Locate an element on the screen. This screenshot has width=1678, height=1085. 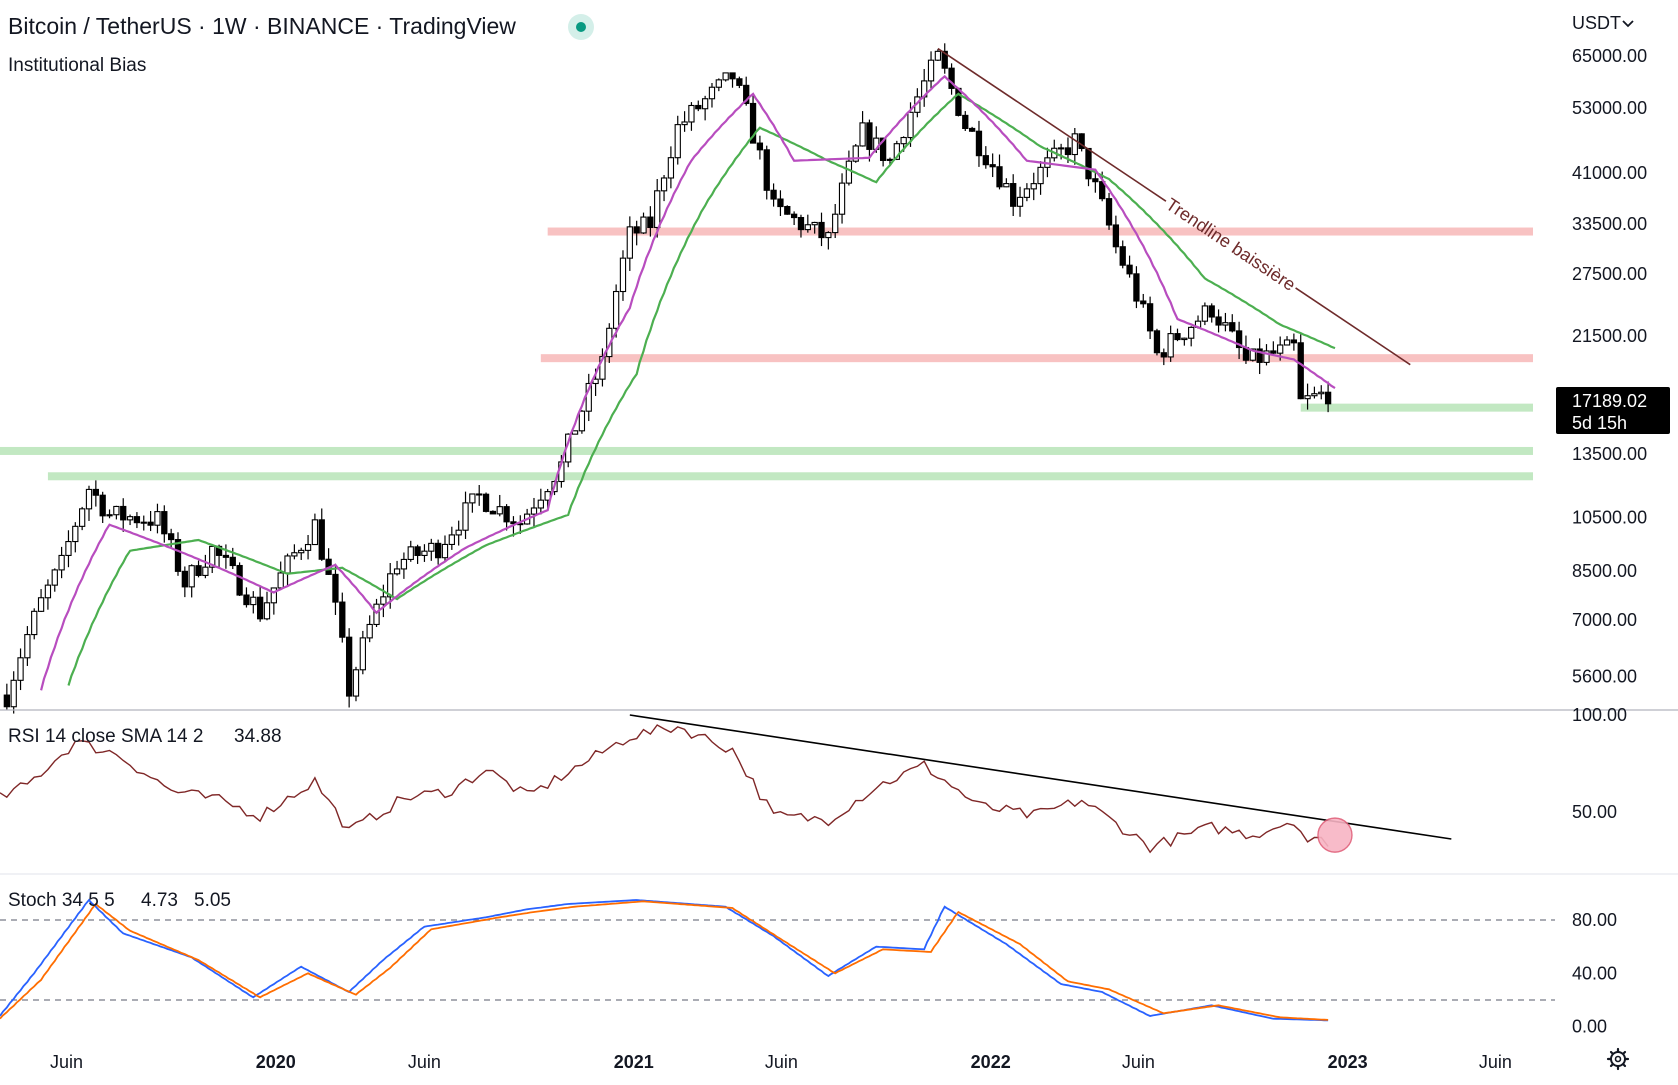
price-badge-value: 17189.02 is located at coordinates (1609, 401).